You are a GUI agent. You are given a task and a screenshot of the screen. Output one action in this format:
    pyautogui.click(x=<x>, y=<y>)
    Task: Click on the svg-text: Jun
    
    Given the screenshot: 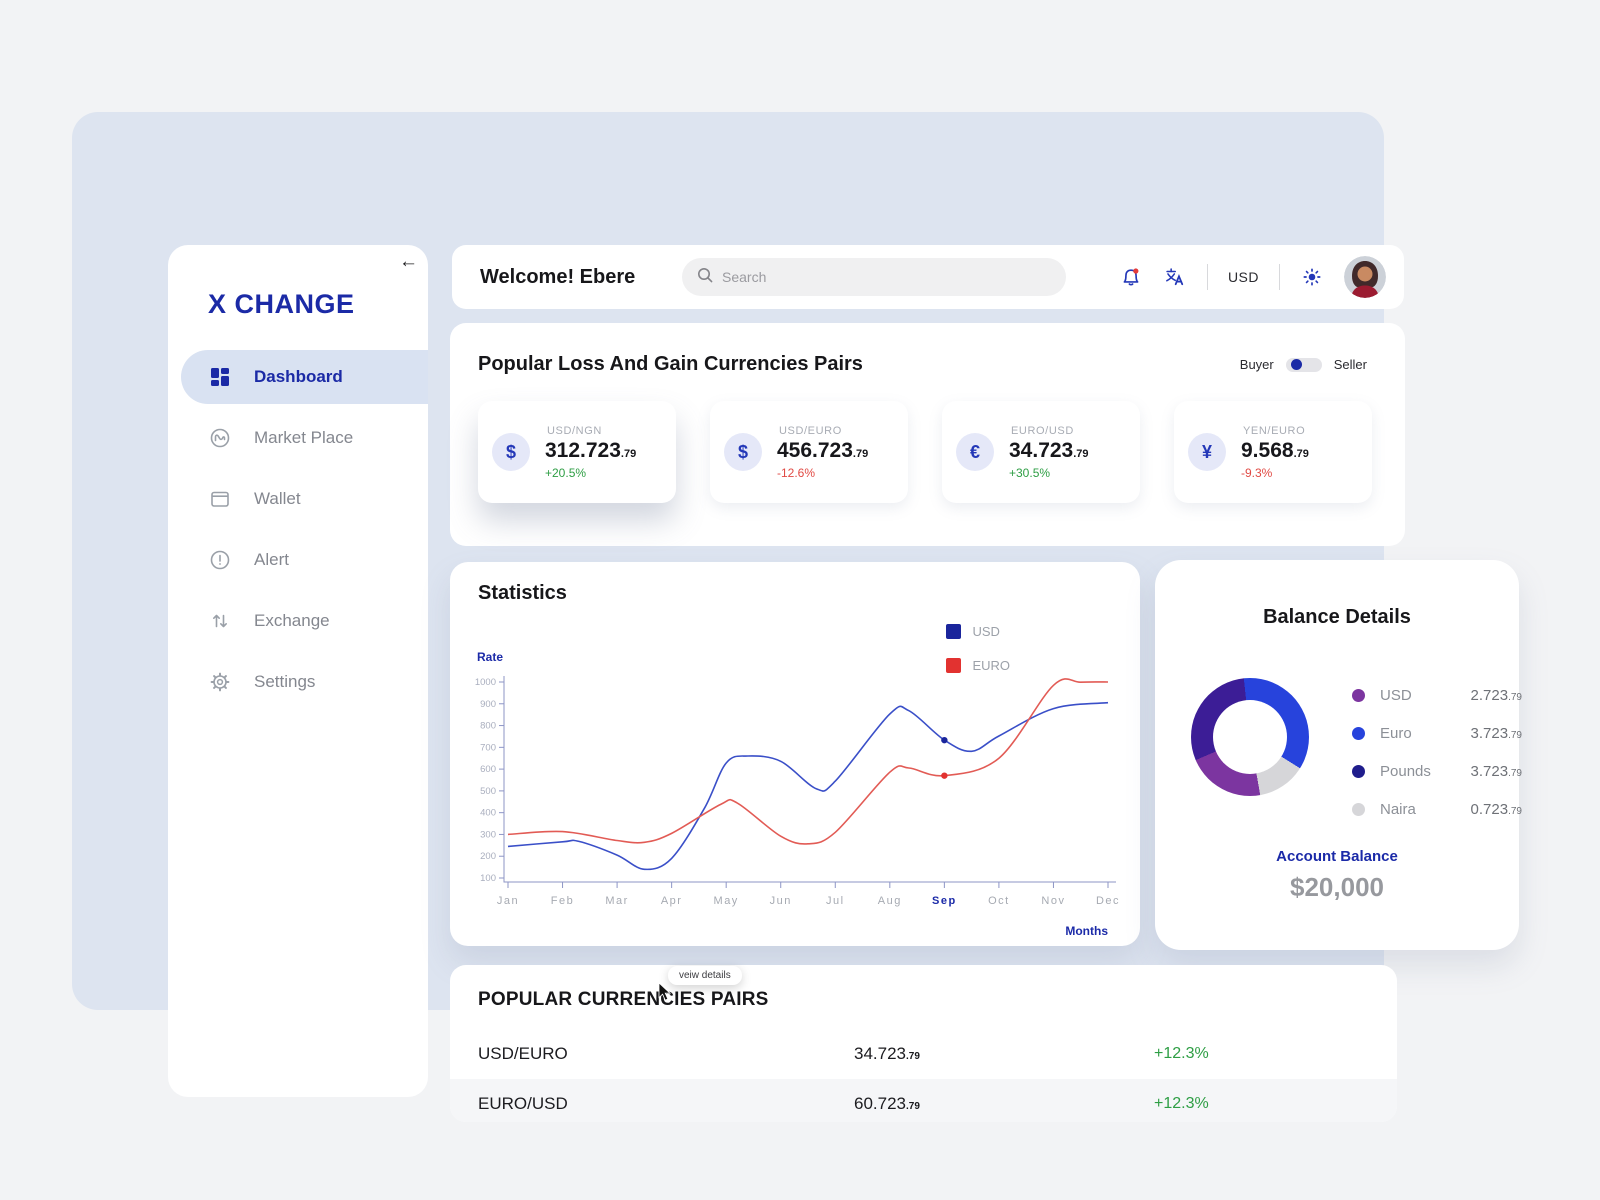 What is the action you would take?
    pyautogui.click(x=781, y=901)
    